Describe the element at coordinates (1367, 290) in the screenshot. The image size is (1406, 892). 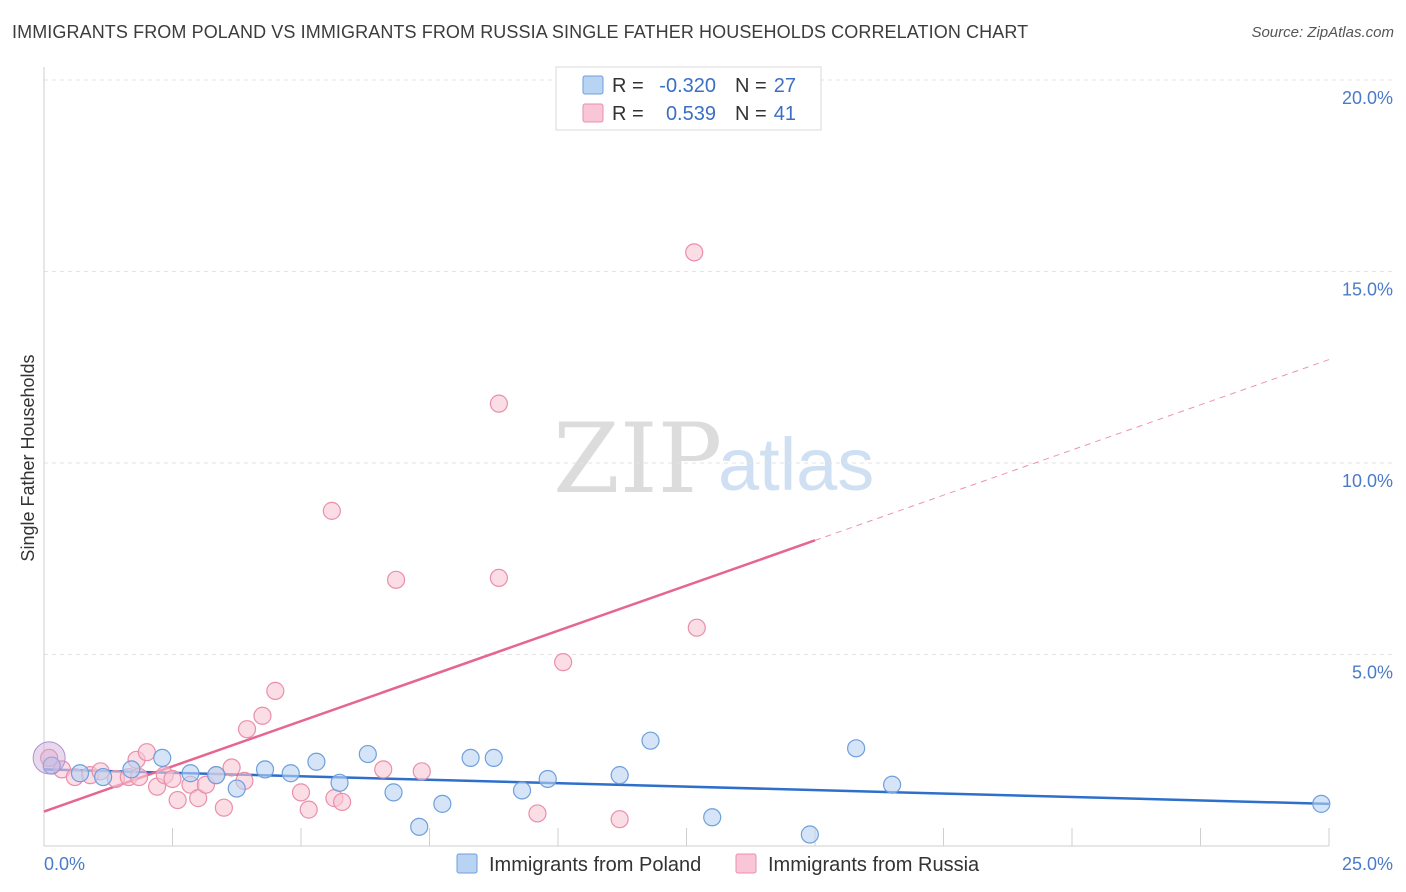
I see `y-tick-label-2: 15.0%` at that location.